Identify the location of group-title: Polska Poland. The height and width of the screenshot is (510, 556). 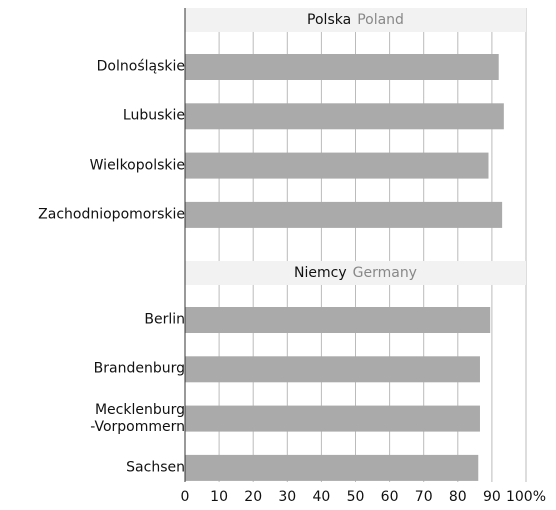
(355, 20).